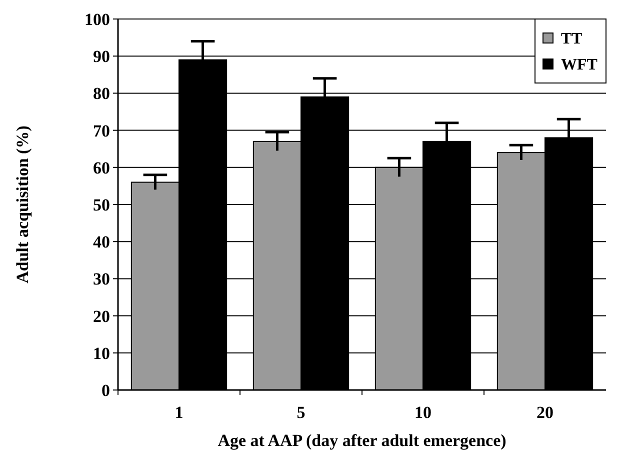 The width and height of the screenshot is (618, 451). Describe the element at coordinates (101, 316) in the screenshot. I see `y-tick-label: 20` at that location.